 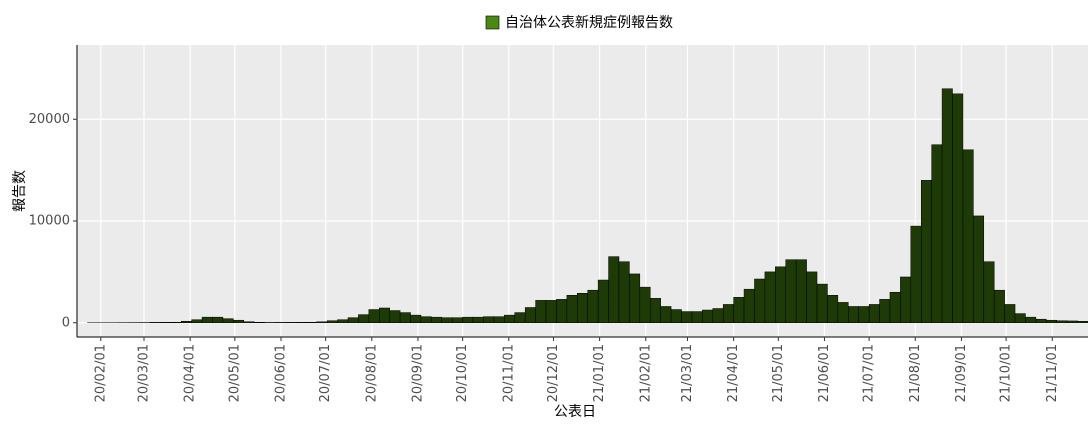 What do you see at coordinates (371, 373) in the screenshot?
I see `x-tick-label: 20/08/01` at bounding box center [371, 373].